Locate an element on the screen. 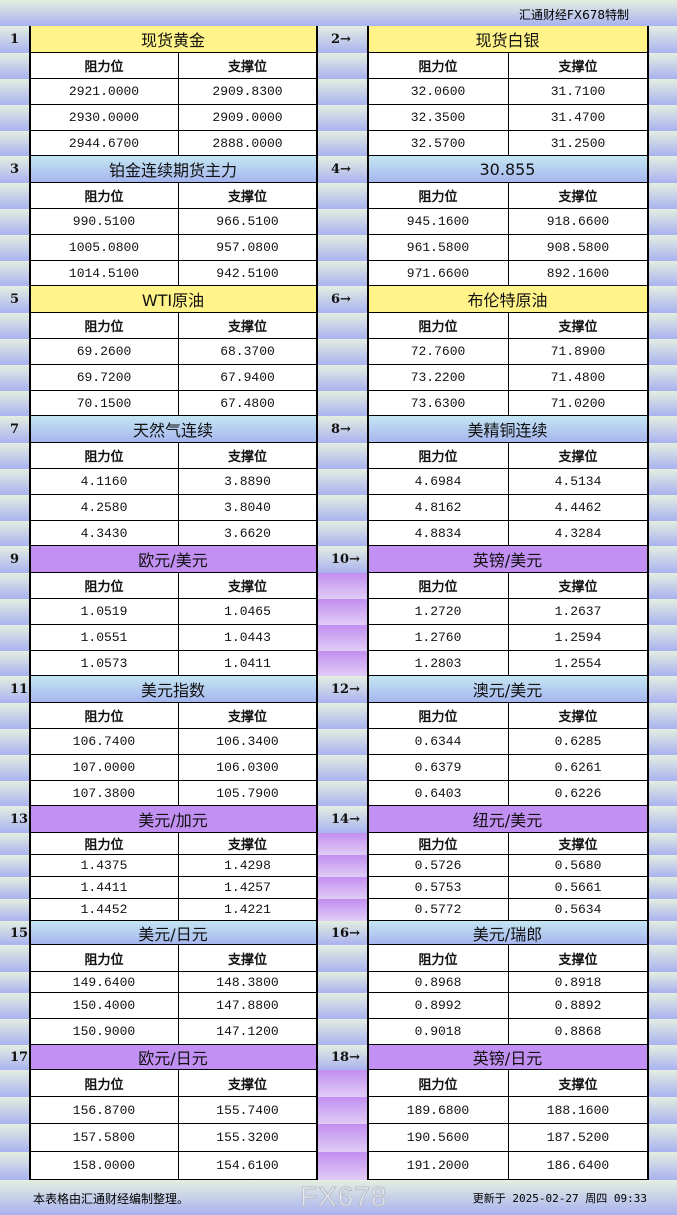 Image resolution: width=677 pixels, height=1215 pixels. price-cell: 0.8992 is located at coordinates (438, 1006).